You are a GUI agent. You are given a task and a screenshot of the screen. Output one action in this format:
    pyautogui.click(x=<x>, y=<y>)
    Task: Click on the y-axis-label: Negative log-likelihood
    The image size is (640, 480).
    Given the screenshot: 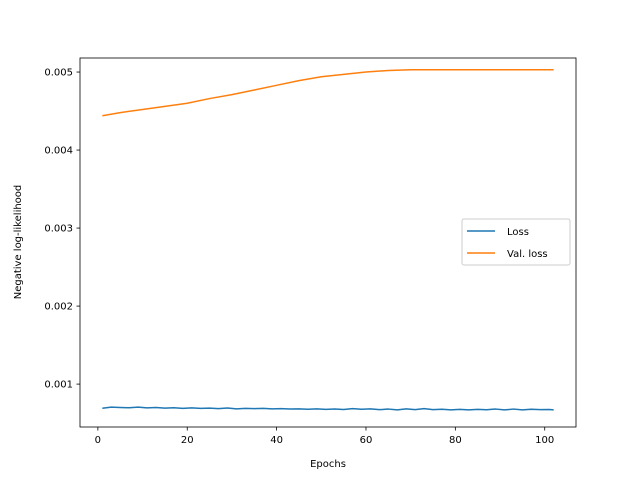 What is the action you would take?
    pyautogui.click(x=18, y=242)
    